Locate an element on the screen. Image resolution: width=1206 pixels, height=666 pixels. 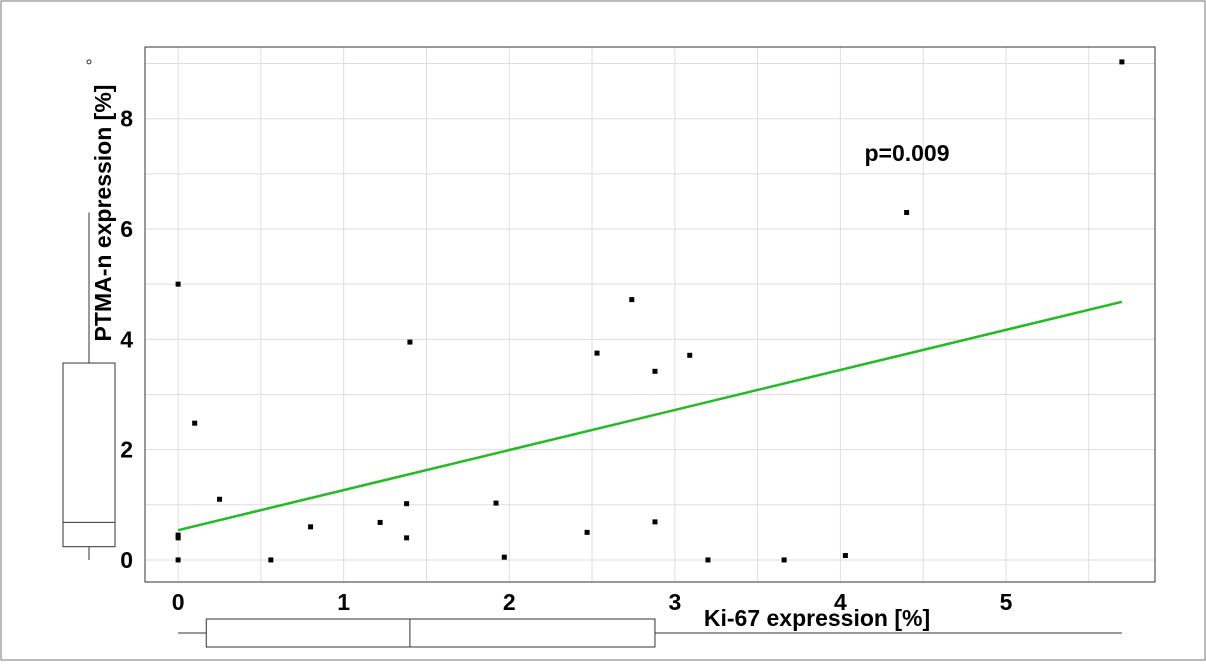
y-tick-label: 0 is located at coordinates (126, 560).